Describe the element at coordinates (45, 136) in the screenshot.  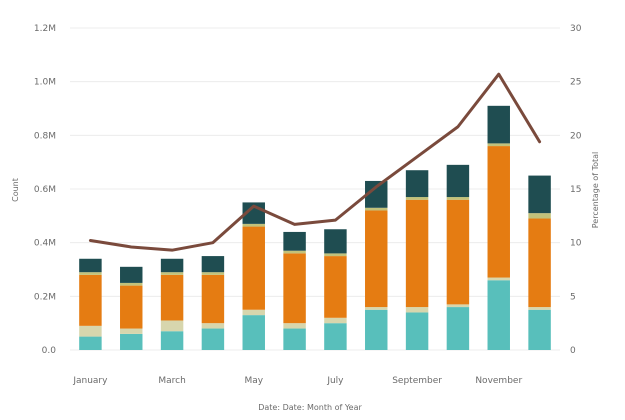
I see `y-tick-label-left: 0.8M` at that location.